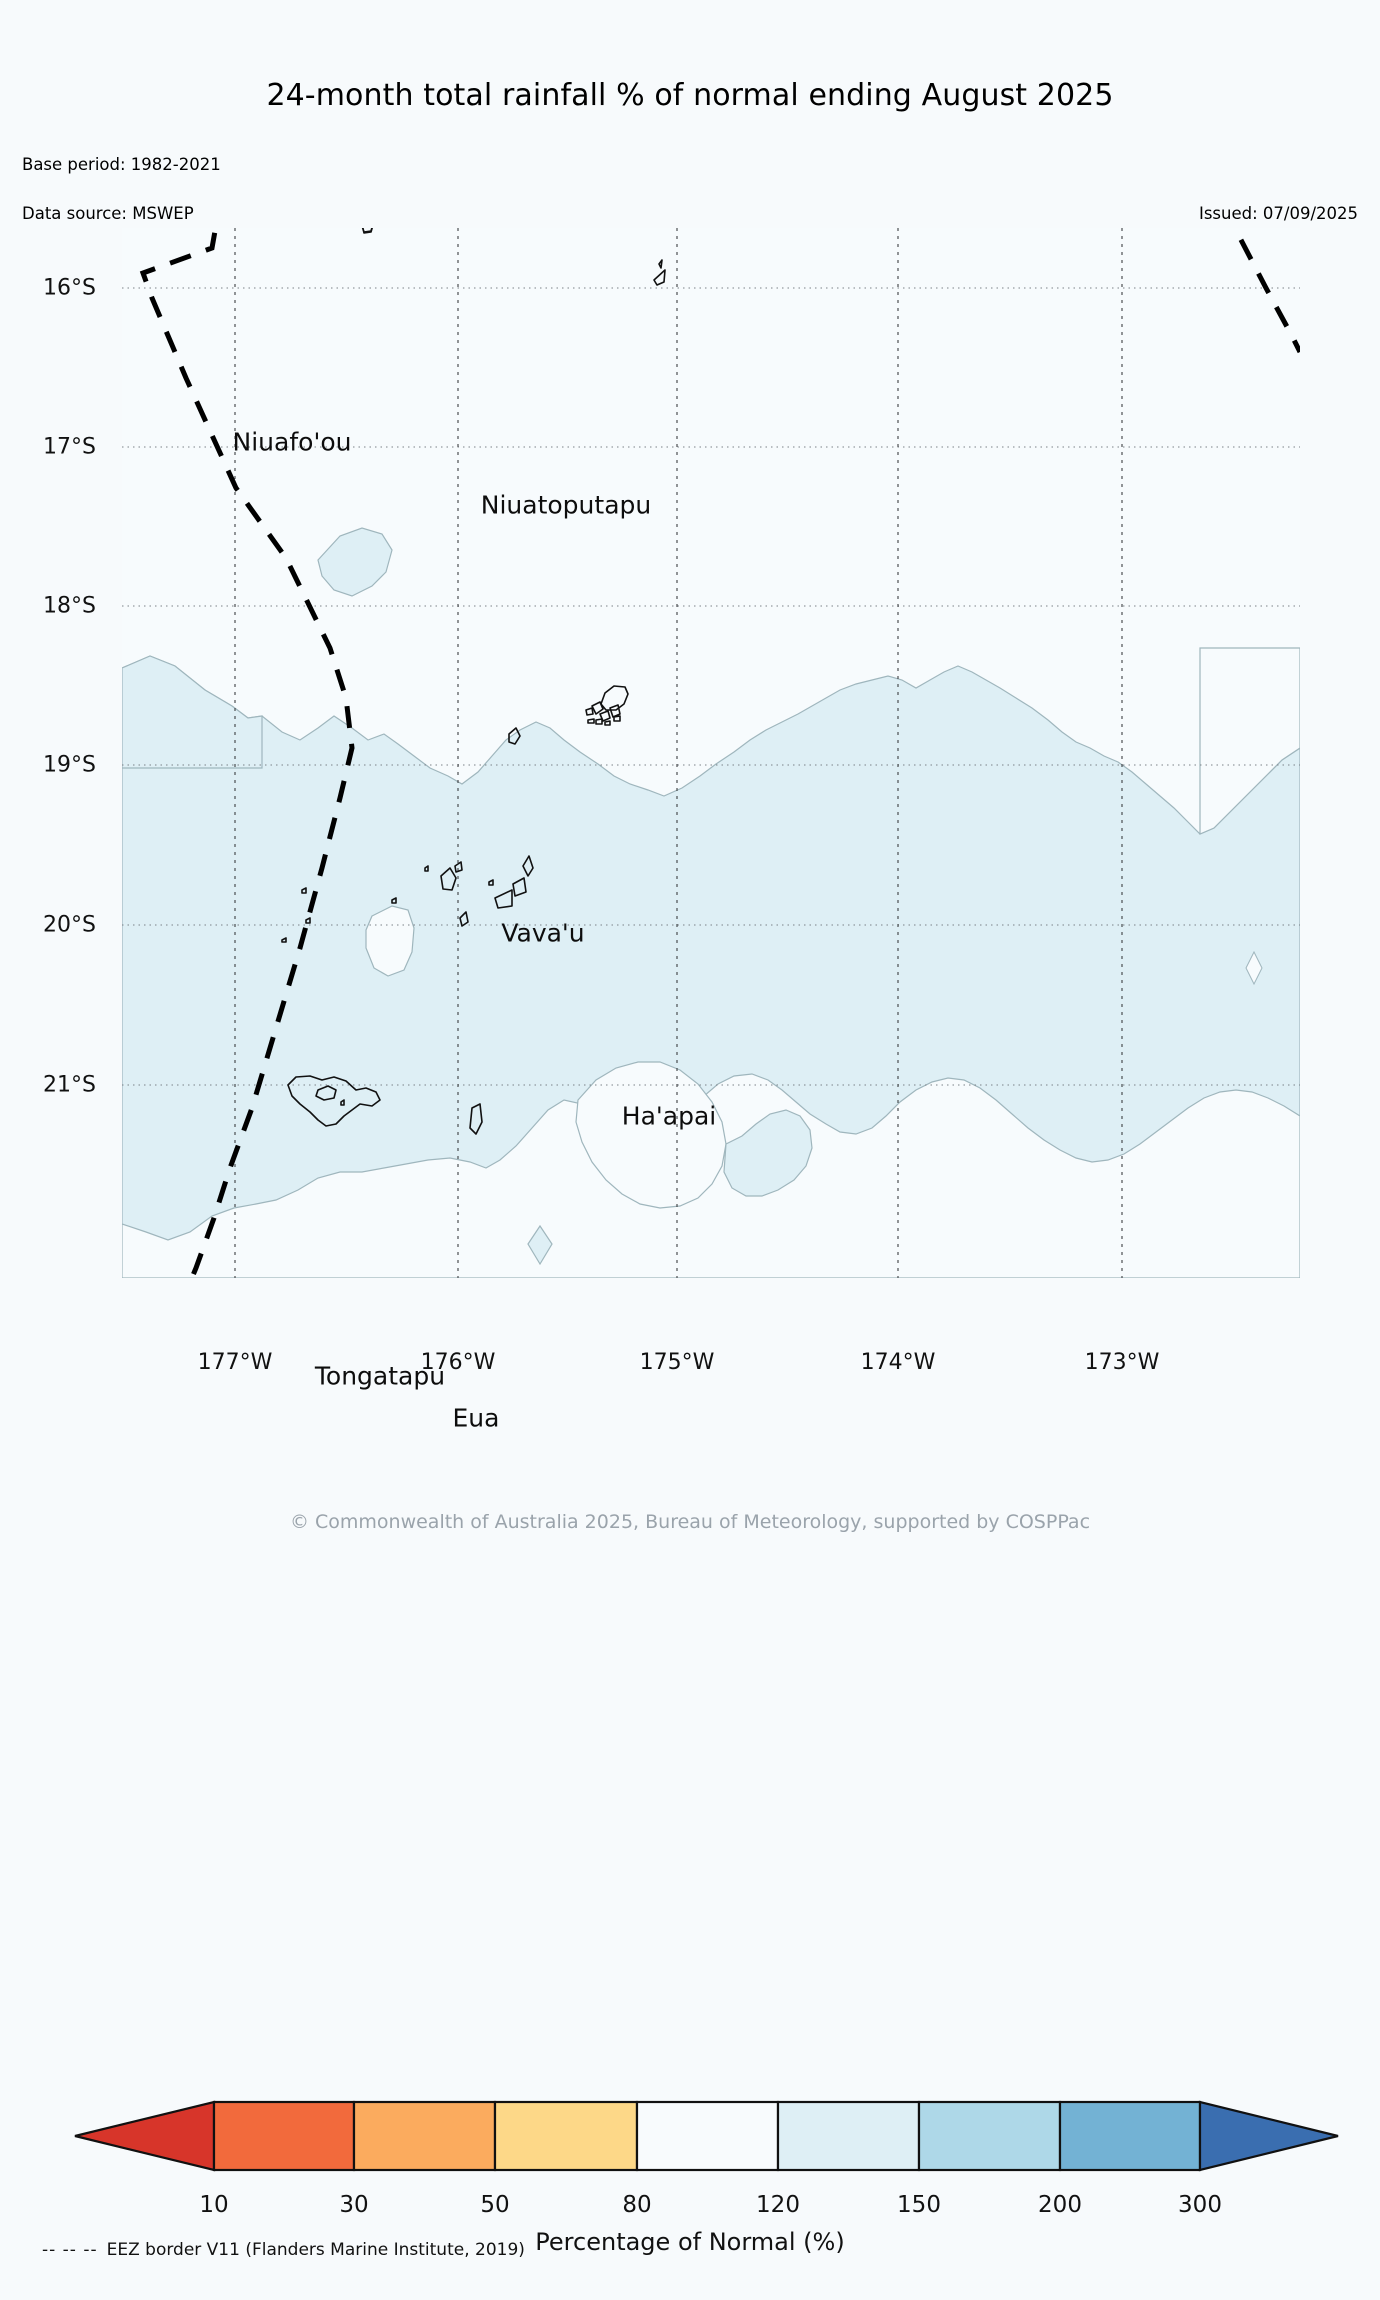 The image size is (1380, 2300). What do you see at coordinates (589, 711) in the screenshot?
I see `island-vavau-sub4` at bounding box center [589, 711].